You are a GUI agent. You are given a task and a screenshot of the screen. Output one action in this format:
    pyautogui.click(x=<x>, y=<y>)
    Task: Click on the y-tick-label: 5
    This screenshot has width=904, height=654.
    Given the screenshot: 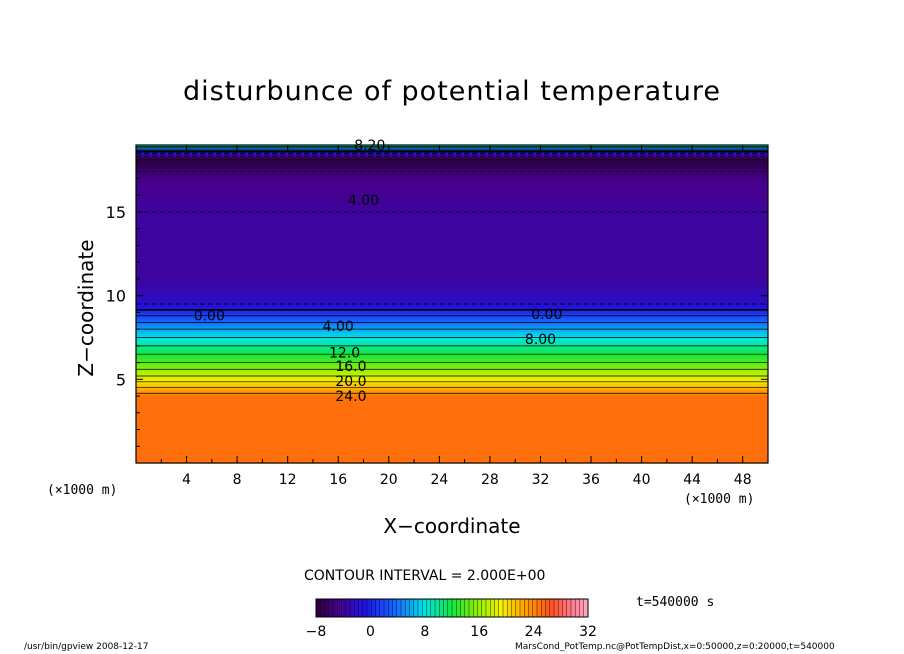 What is the action you would take?
    pyautogui.click(x=121, y=379)
    